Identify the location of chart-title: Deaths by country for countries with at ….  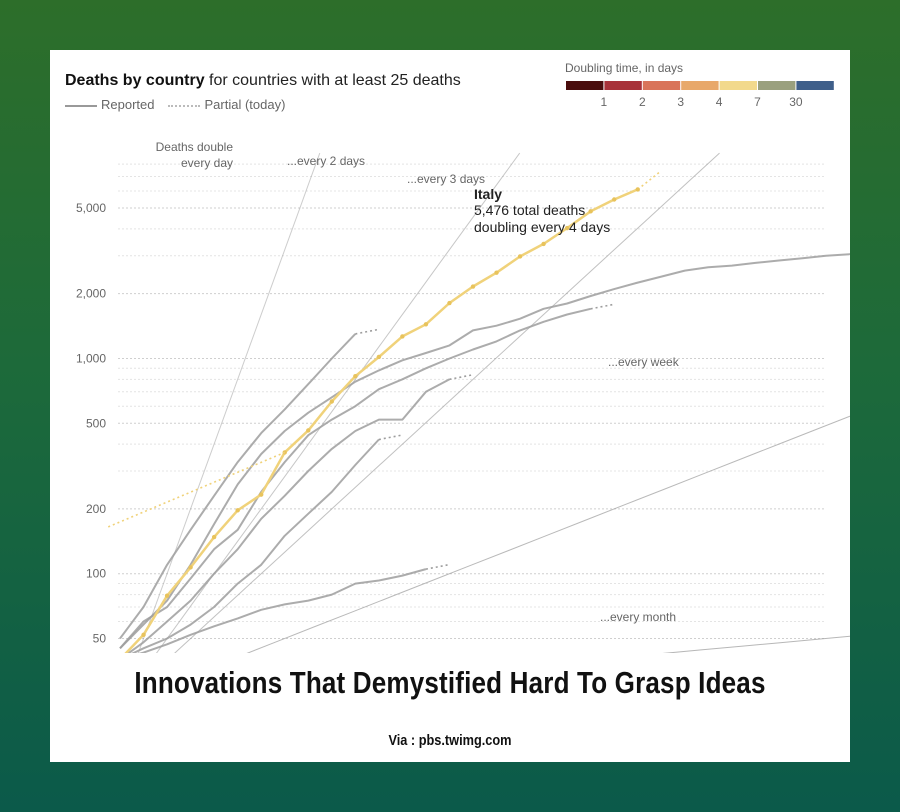
(263, 81).